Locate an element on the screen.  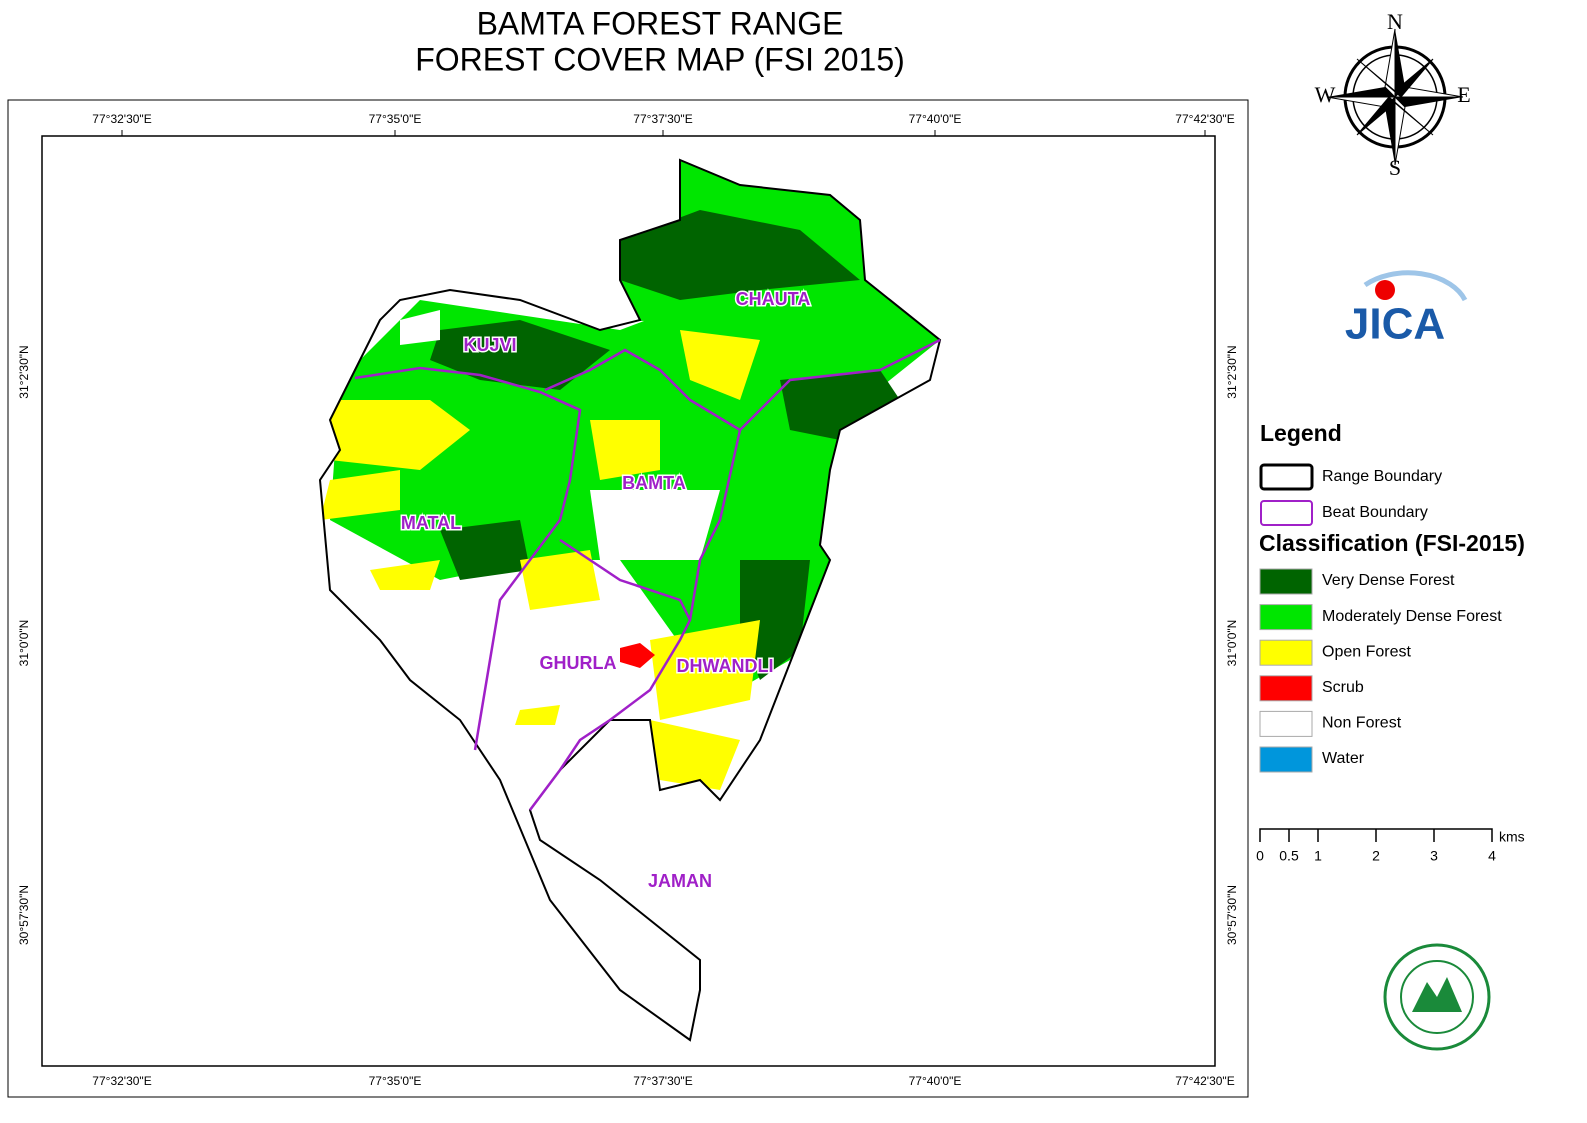
beat-label: GHURLA is located at coordinates (578, 663).